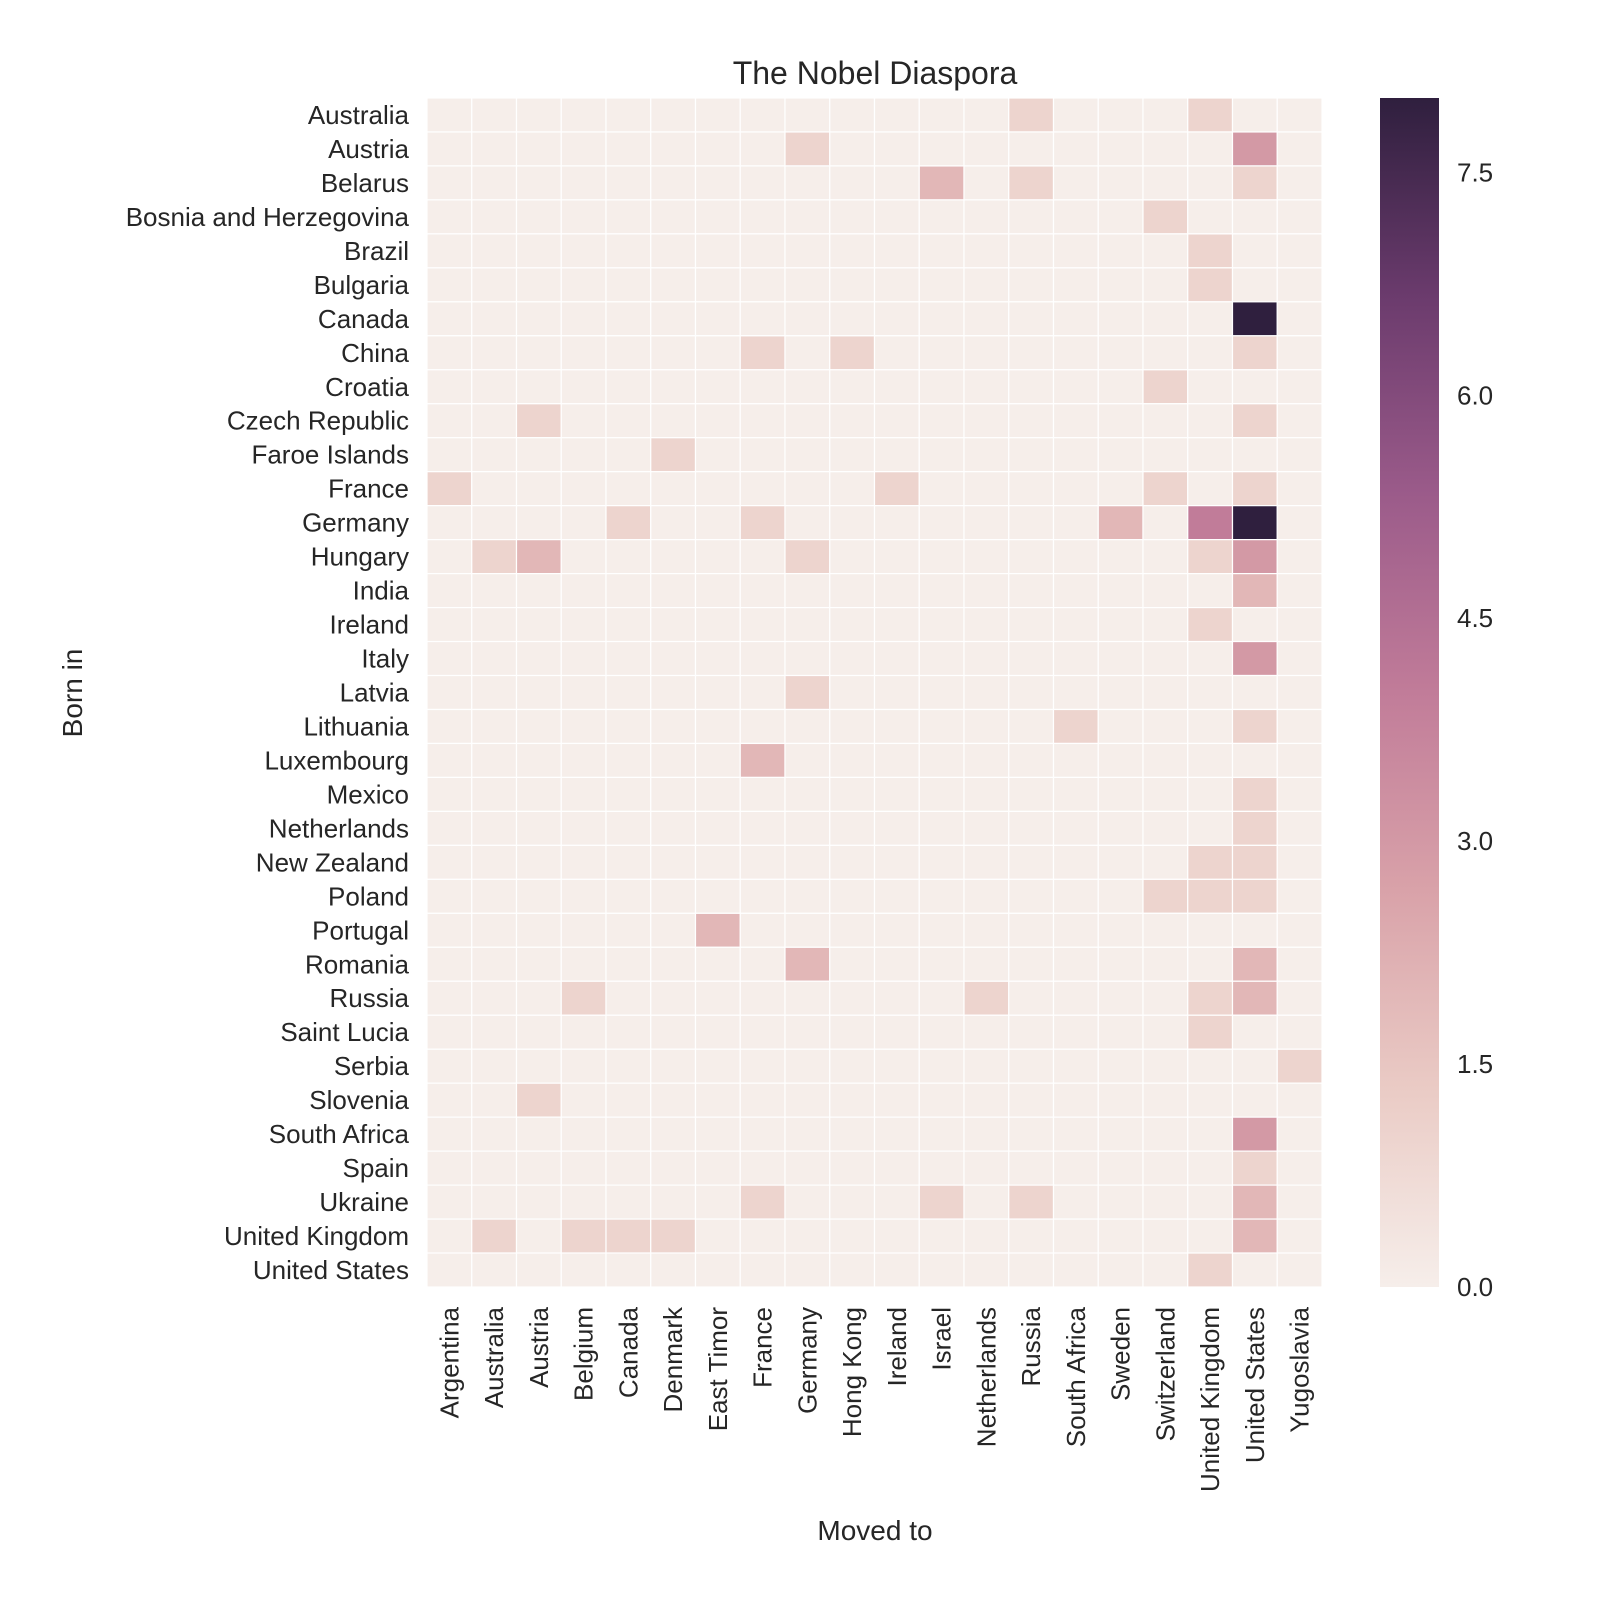 Image resolution: width=1600 pixels, height=1605 pixels. Describe the element at coordinates (1121, 1354) in the screenshot. I see `x-tick-label: Sweden` at that location.